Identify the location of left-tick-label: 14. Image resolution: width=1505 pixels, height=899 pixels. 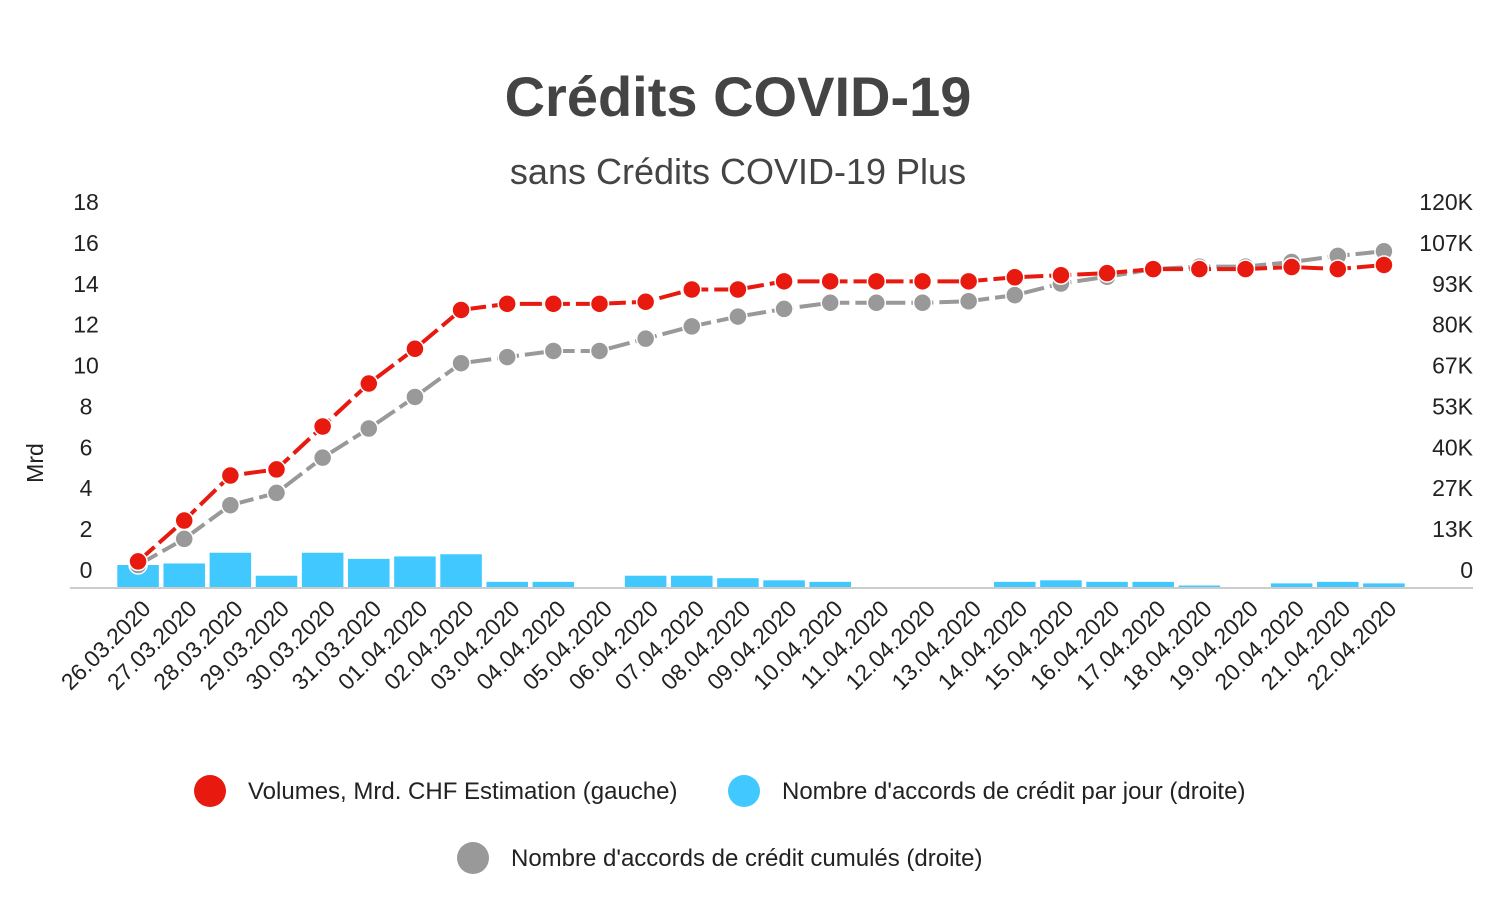
(86, 284).